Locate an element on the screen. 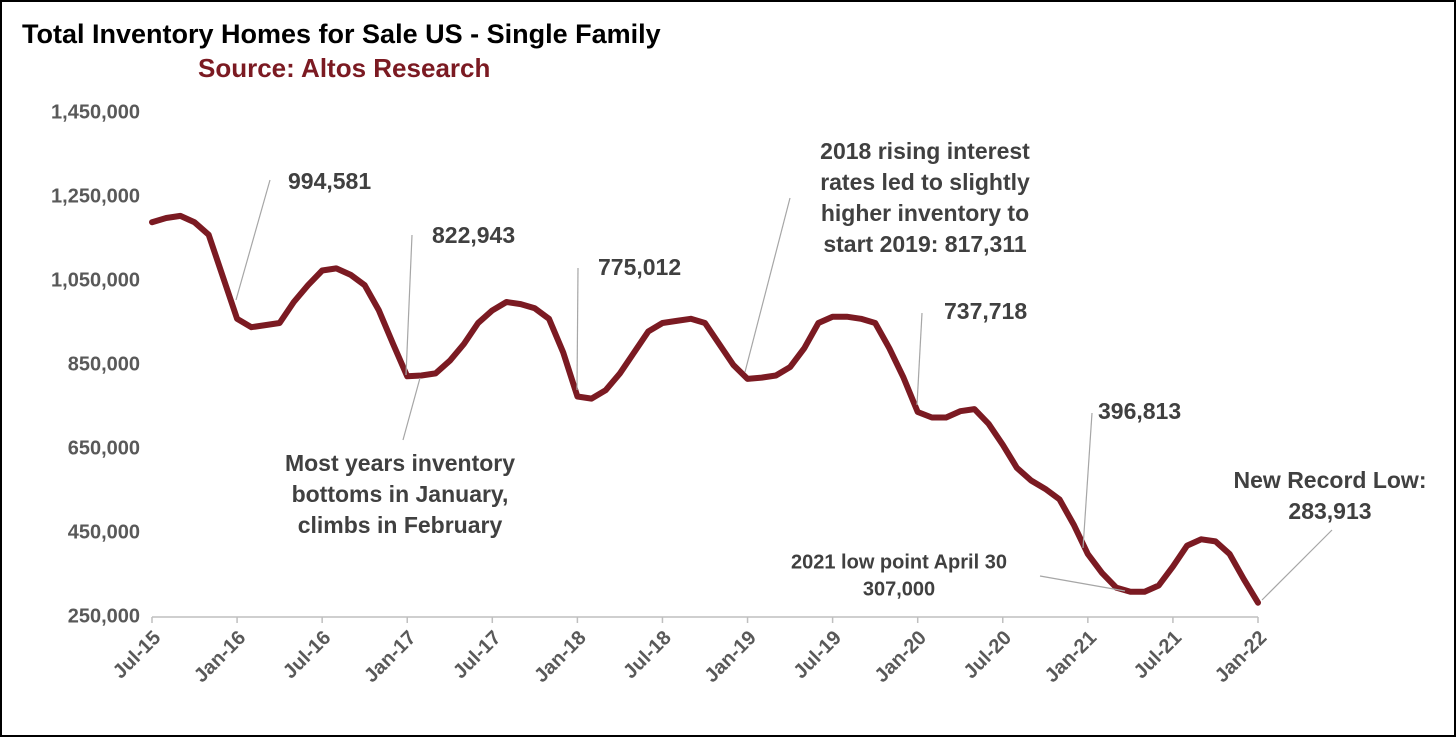 Image resolution: width=1456 pixels, height=737 pixels. annotation-text: 822,943 is located at coordinates (473, 235).